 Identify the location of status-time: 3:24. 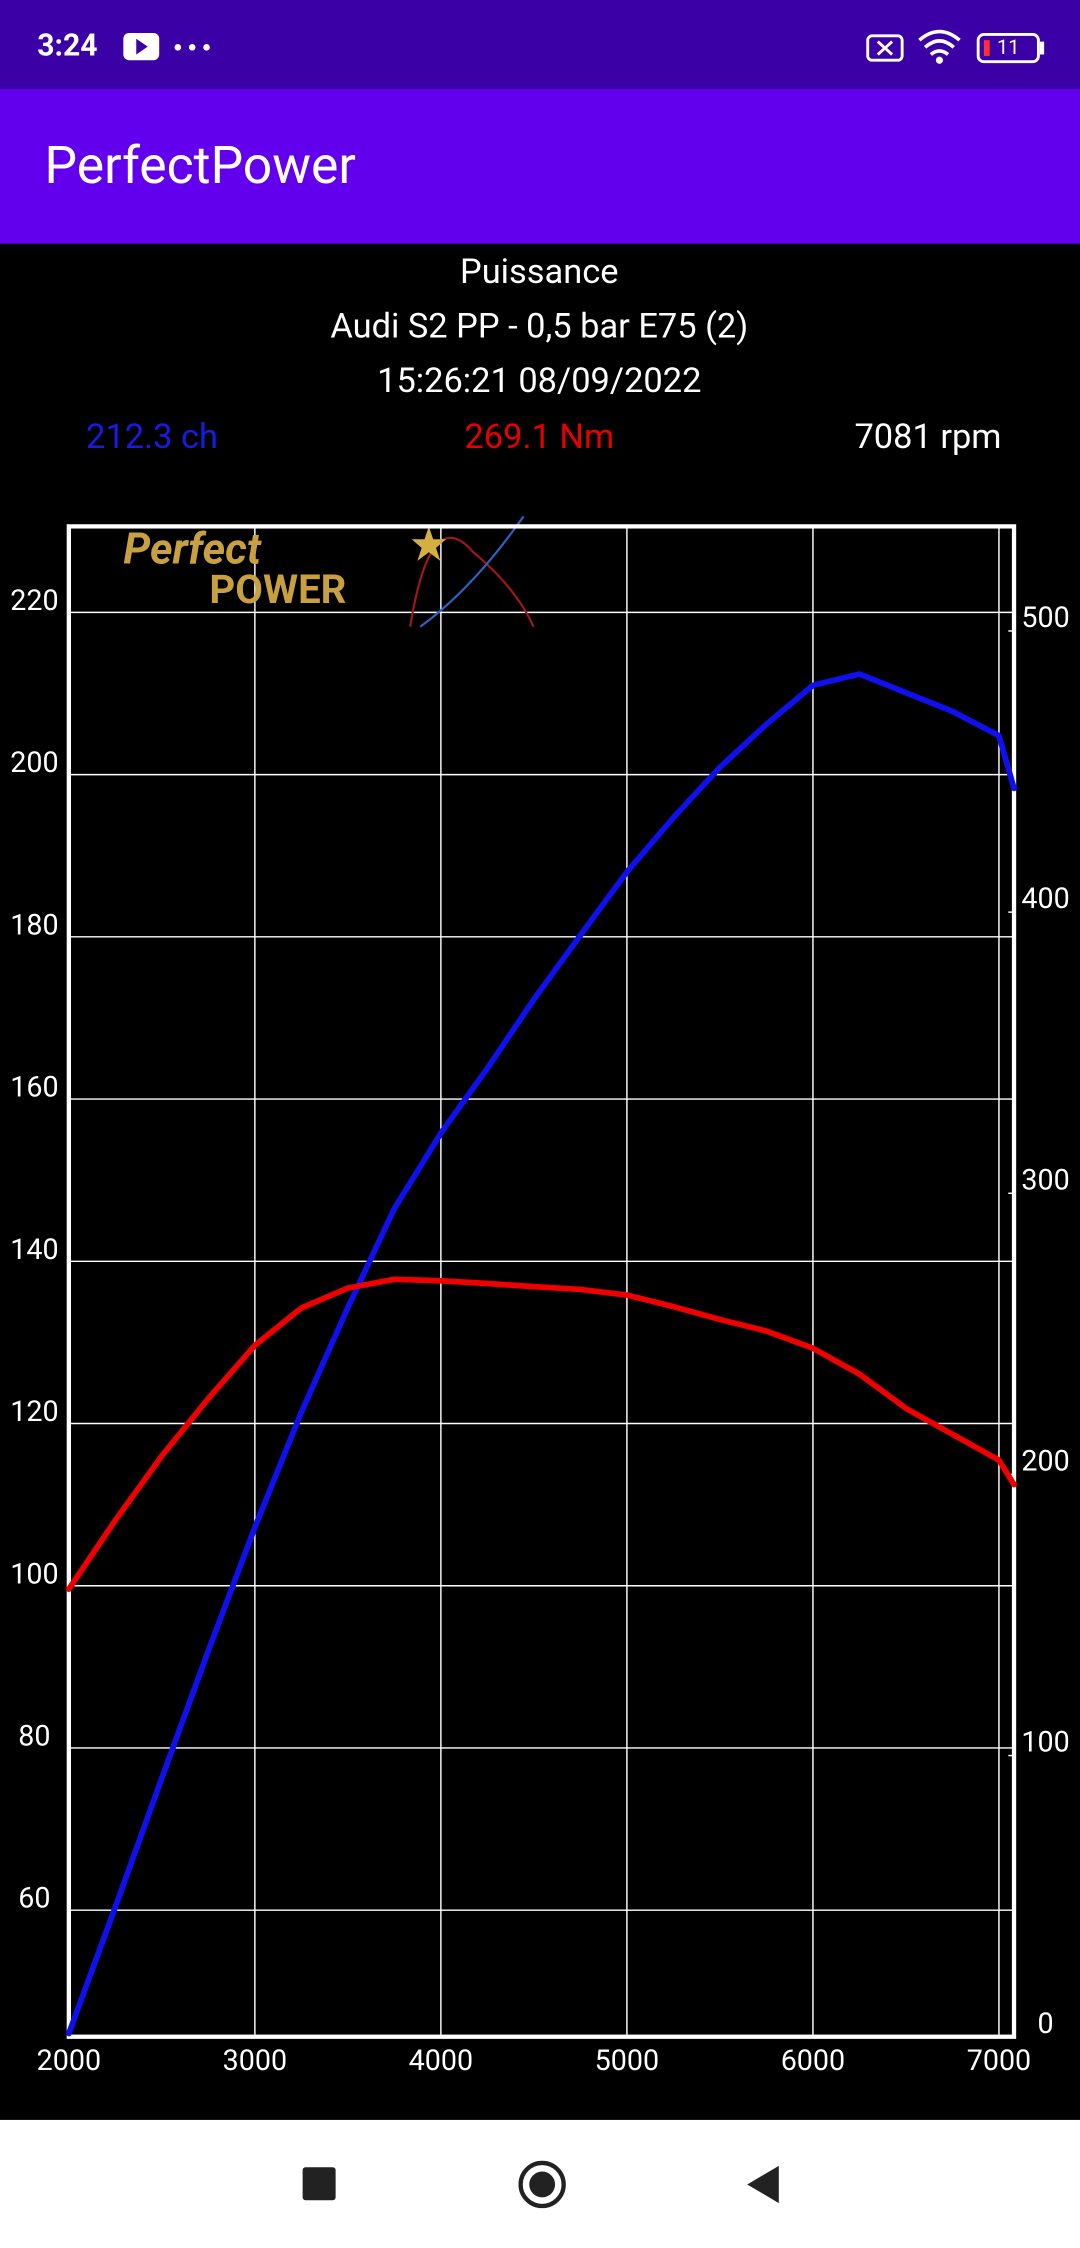
(67, 45).